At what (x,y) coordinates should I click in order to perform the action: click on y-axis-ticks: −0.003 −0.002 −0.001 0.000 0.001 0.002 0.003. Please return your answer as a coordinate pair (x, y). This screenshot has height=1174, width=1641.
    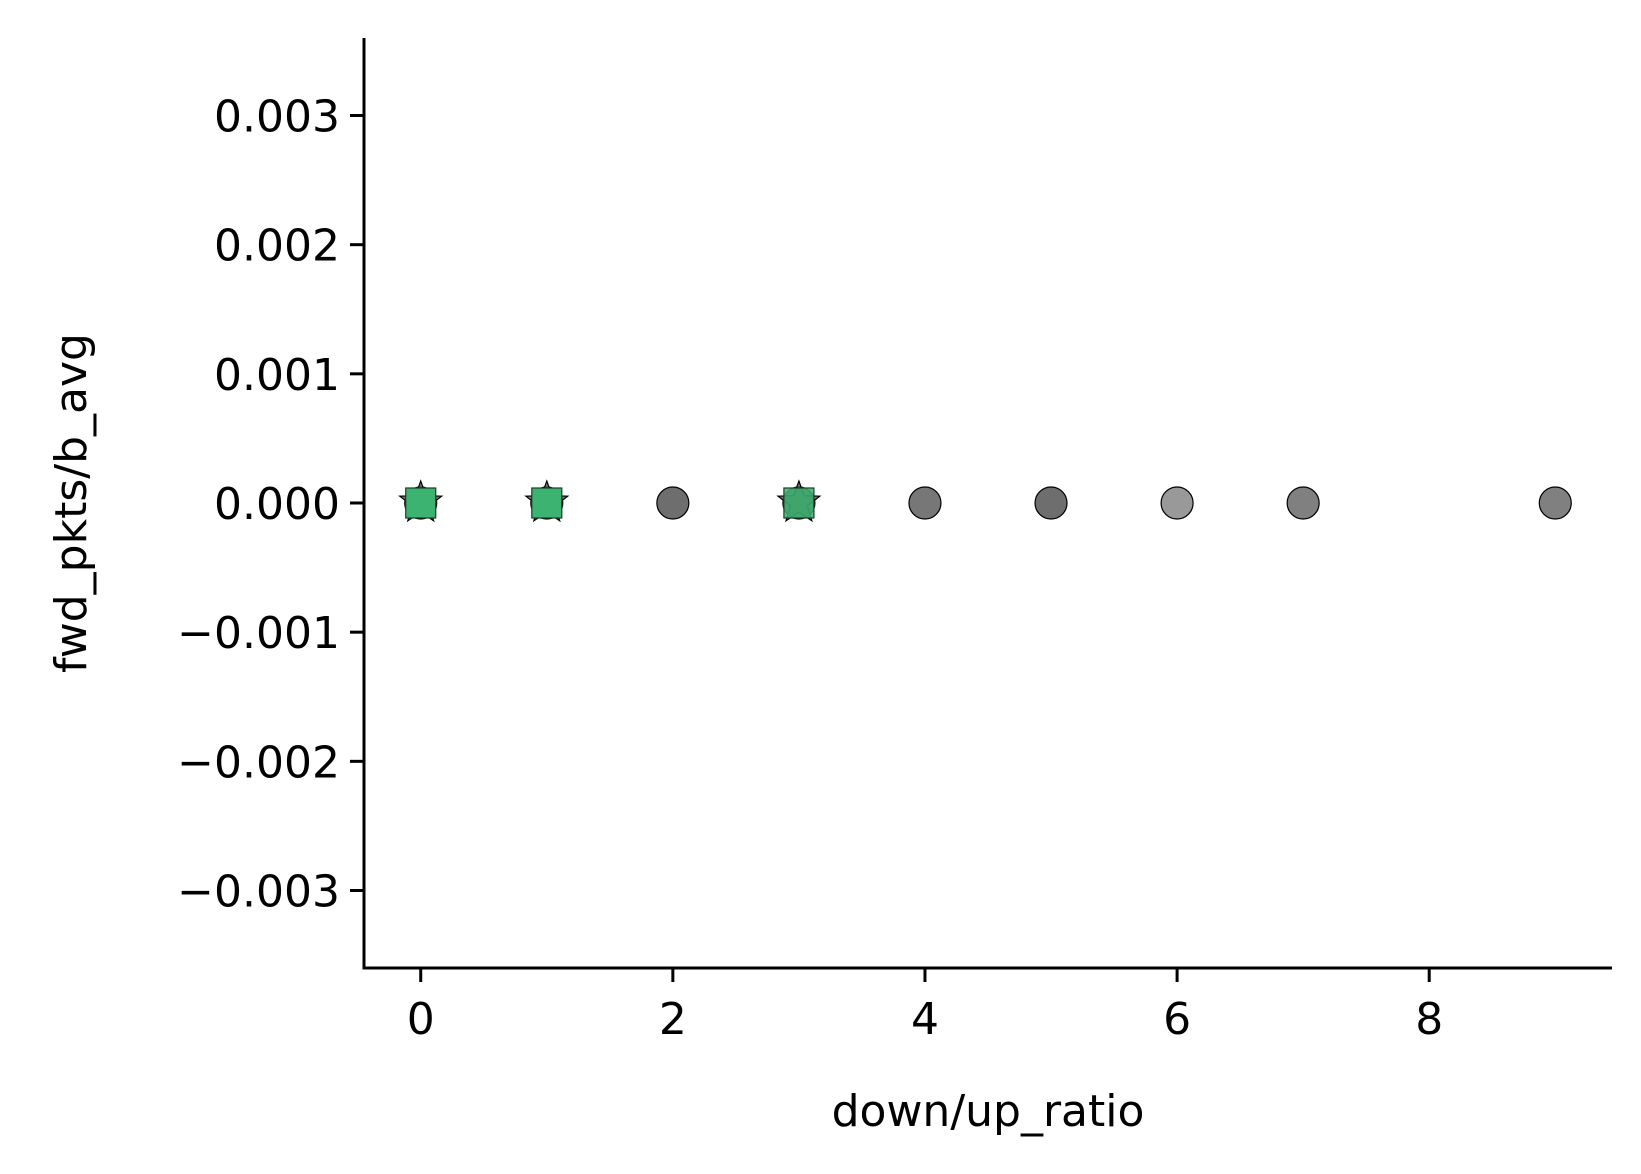
    Looking at the image, I should click on (270, 505).